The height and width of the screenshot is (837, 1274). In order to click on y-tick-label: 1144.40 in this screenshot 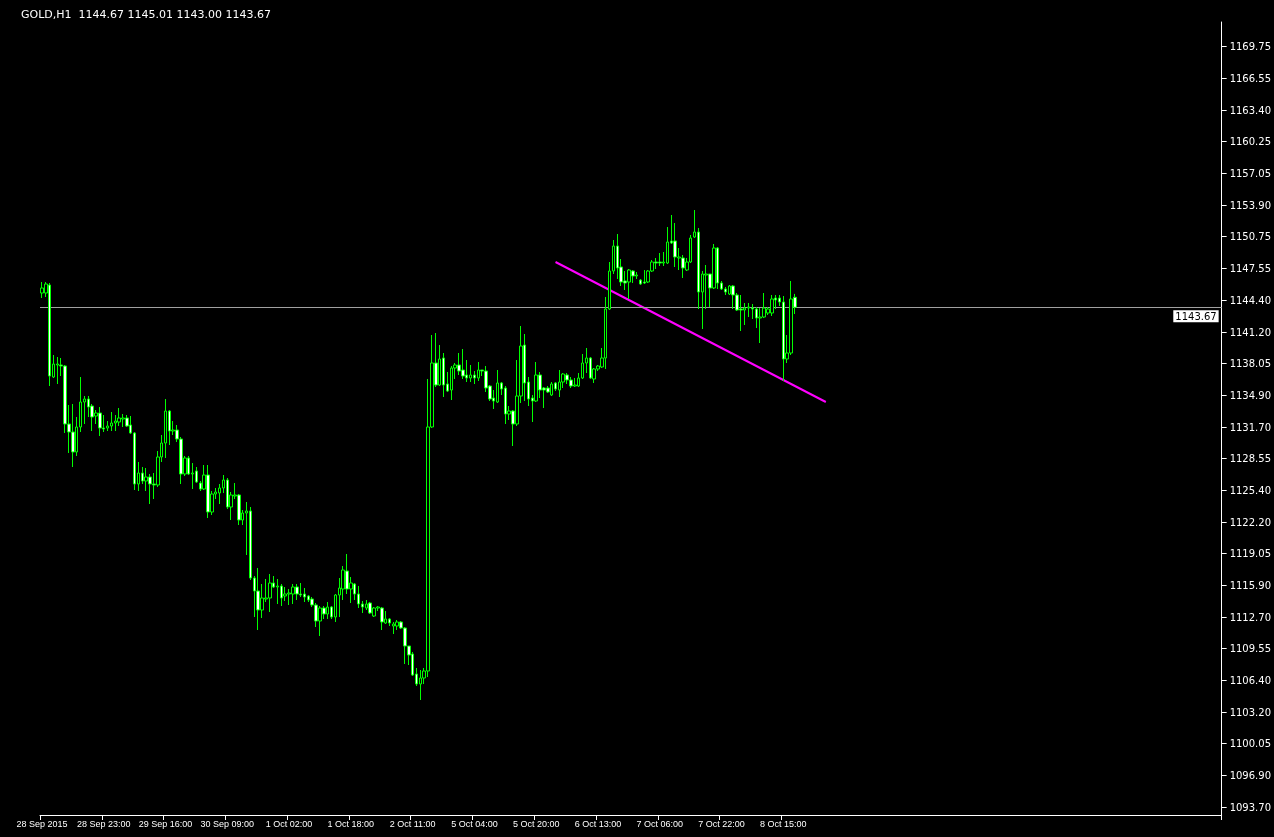, I will do `click(1250, 300)`.